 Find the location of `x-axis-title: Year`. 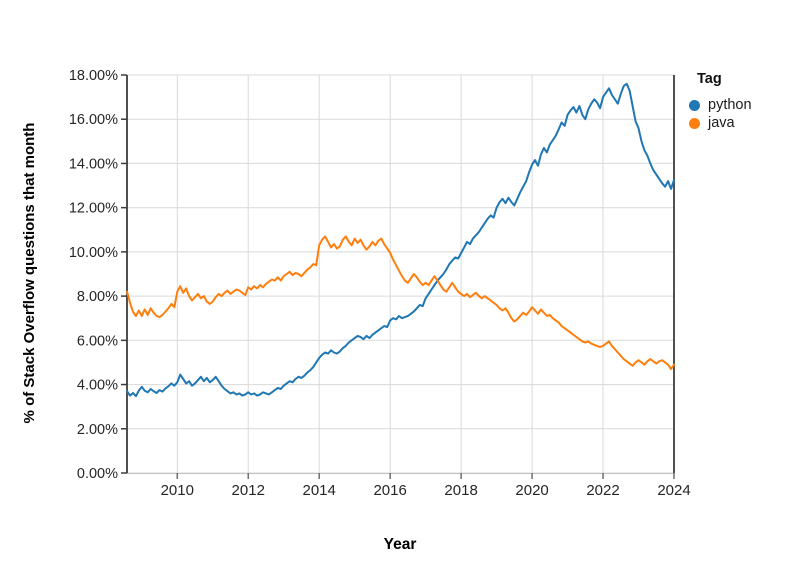

x-axis-title: Year is located at coordinates (400, 544).